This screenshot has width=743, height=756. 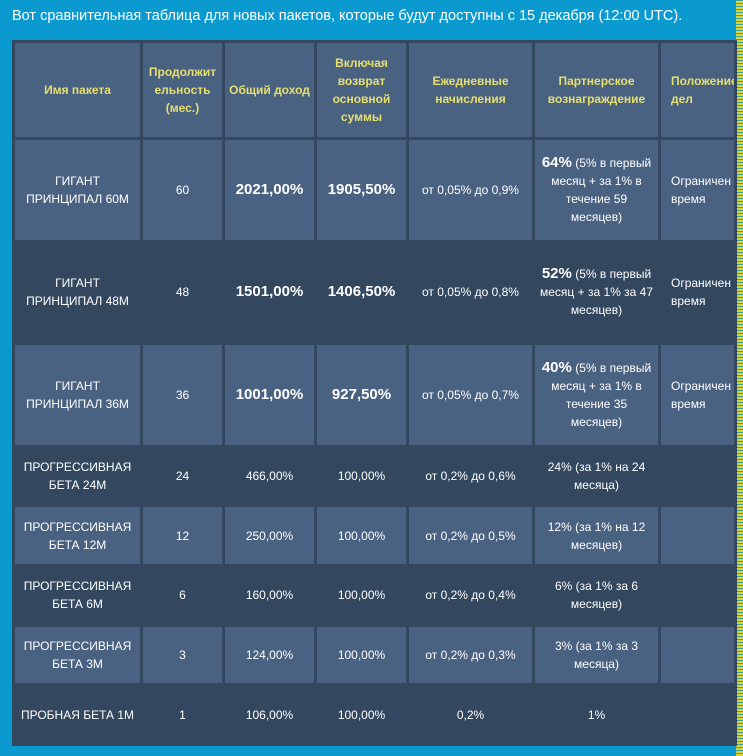 I want to click on cell-package-name: ГИГАНТ ПРИНЦИПАЛ 36M, so click(x=77, y=395).